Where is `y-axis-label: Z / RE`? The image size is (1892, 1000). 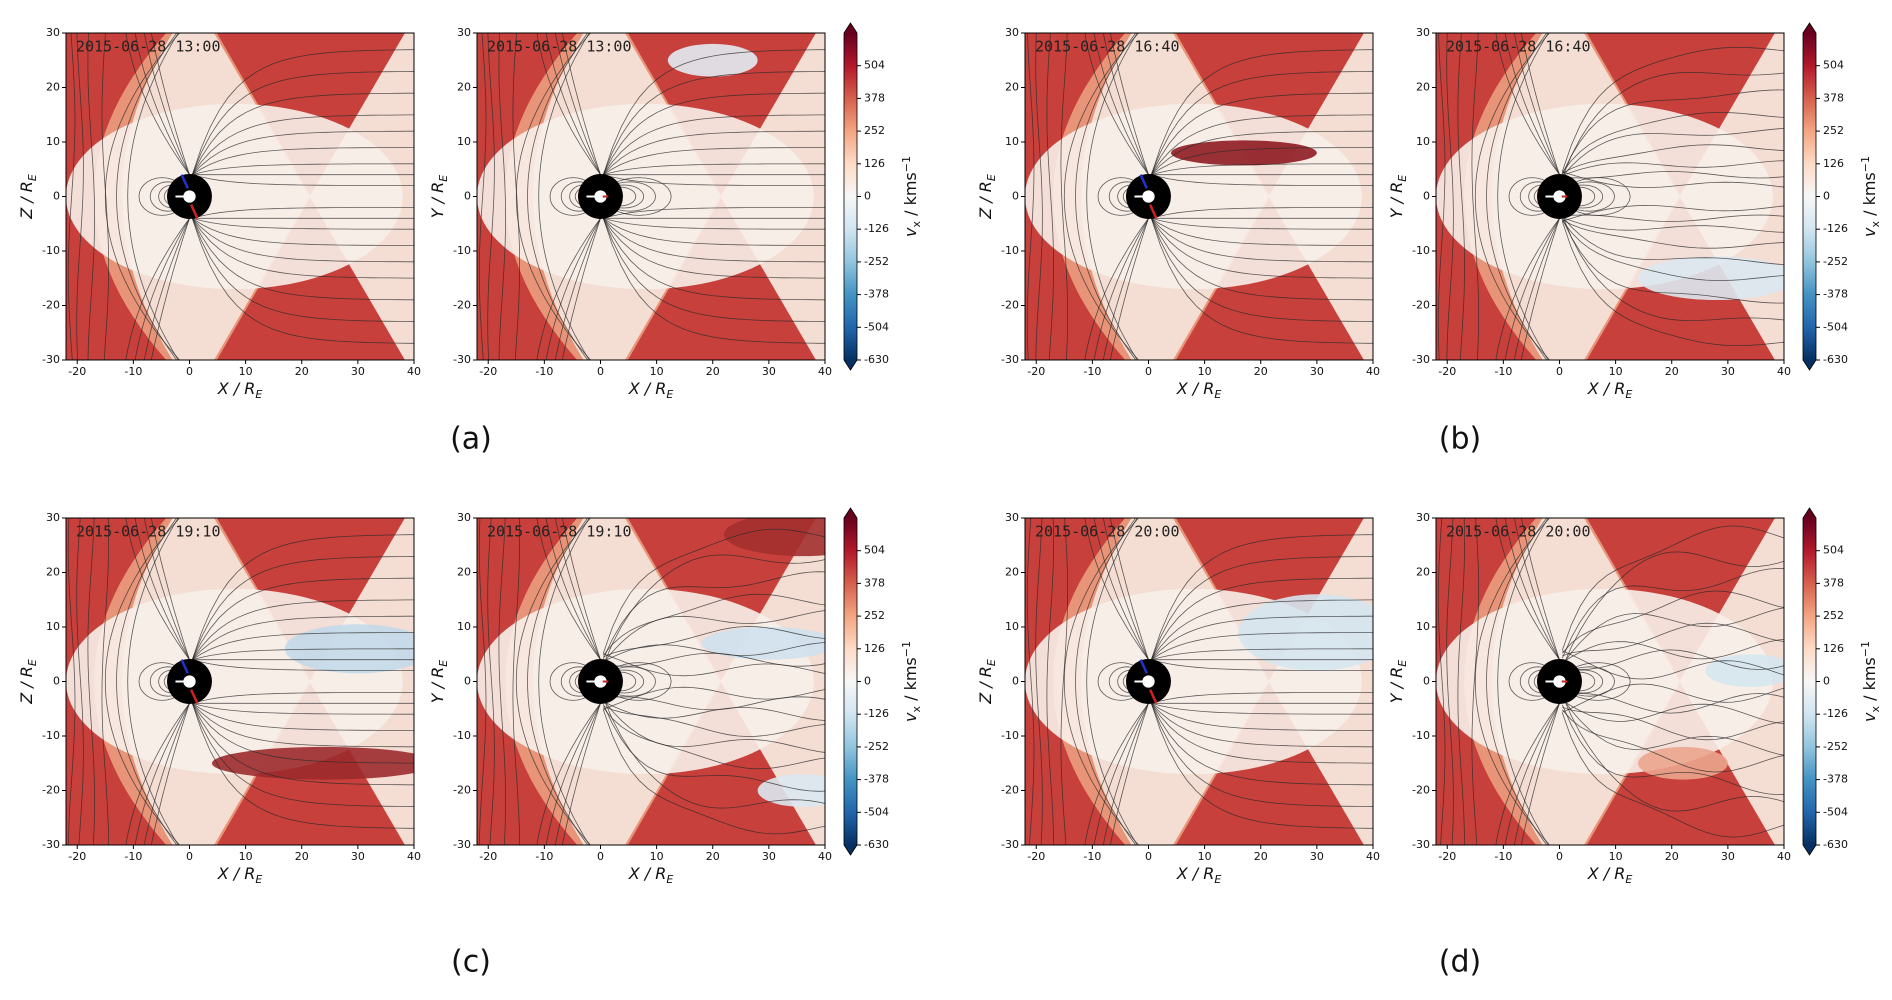 y-axis-label: Z / RE is located at coordinates (28, 197).